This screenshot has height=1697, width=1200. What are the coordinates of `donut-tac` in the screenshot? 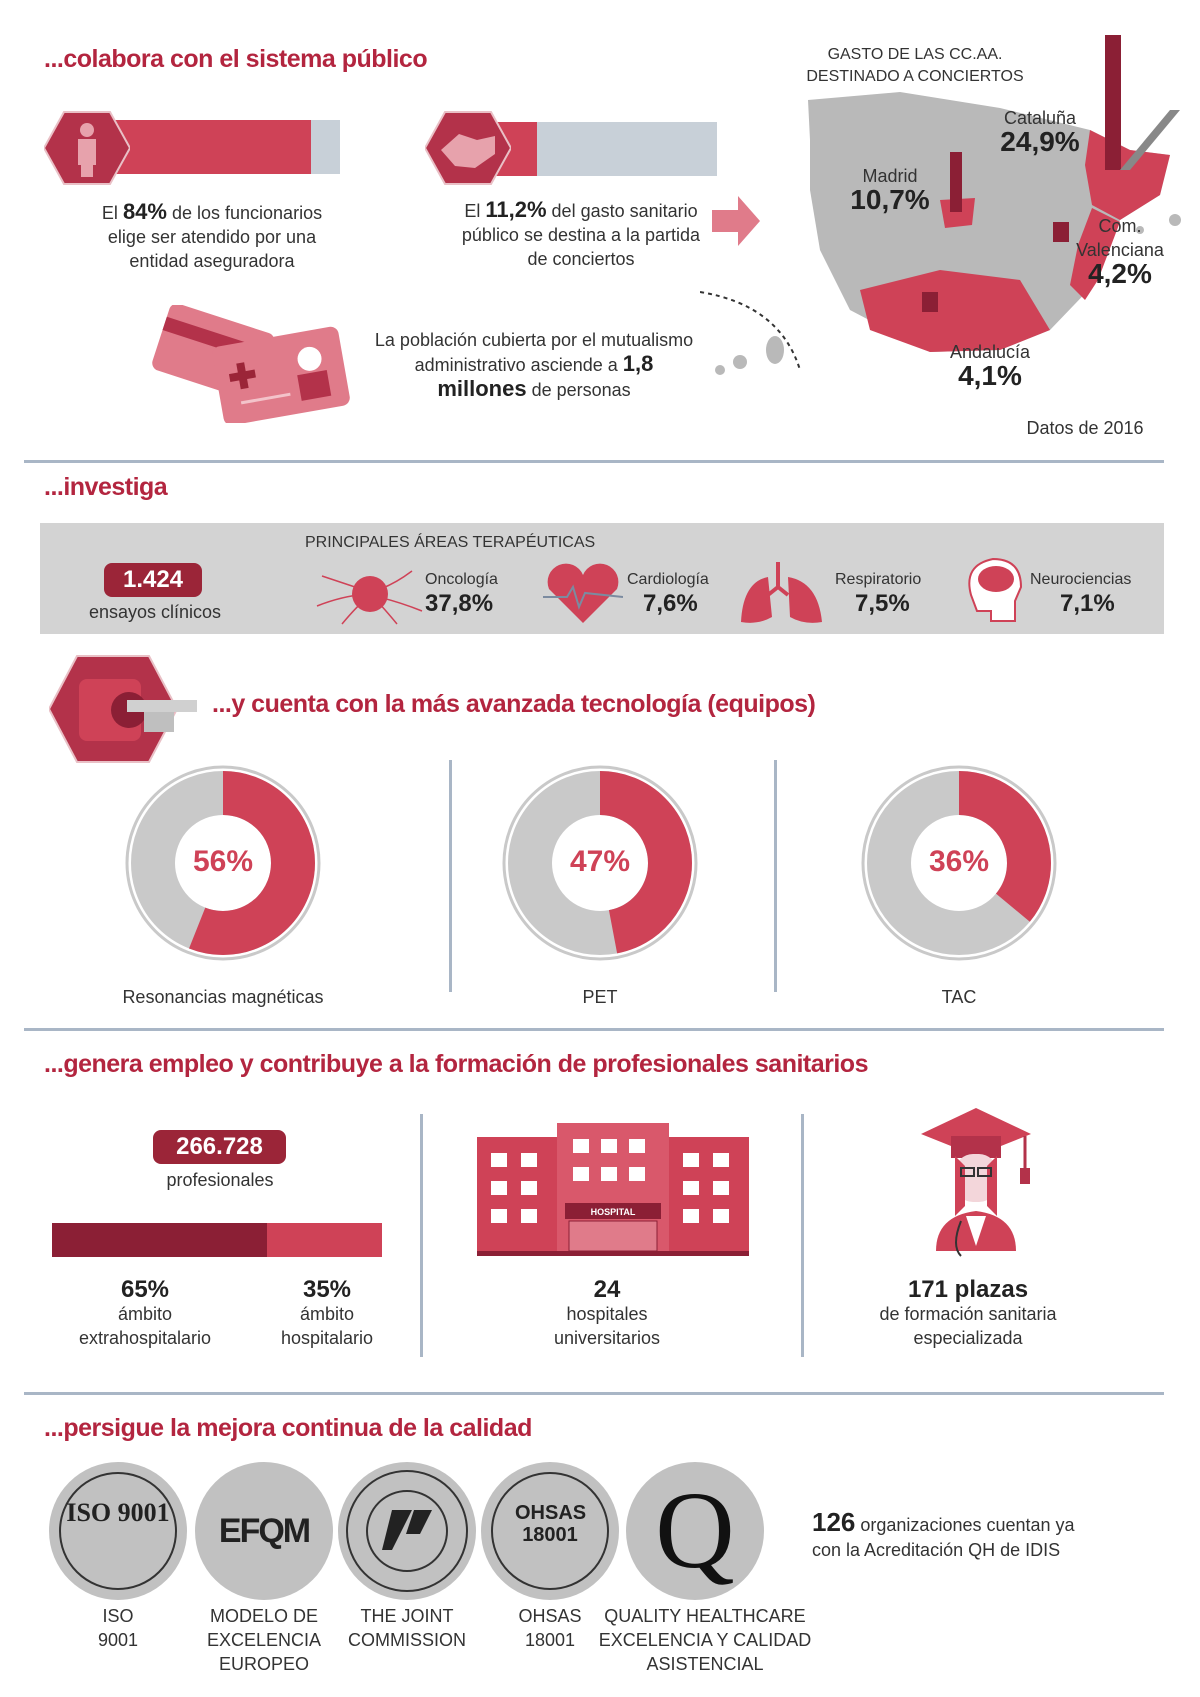 It's located at (959, 863).